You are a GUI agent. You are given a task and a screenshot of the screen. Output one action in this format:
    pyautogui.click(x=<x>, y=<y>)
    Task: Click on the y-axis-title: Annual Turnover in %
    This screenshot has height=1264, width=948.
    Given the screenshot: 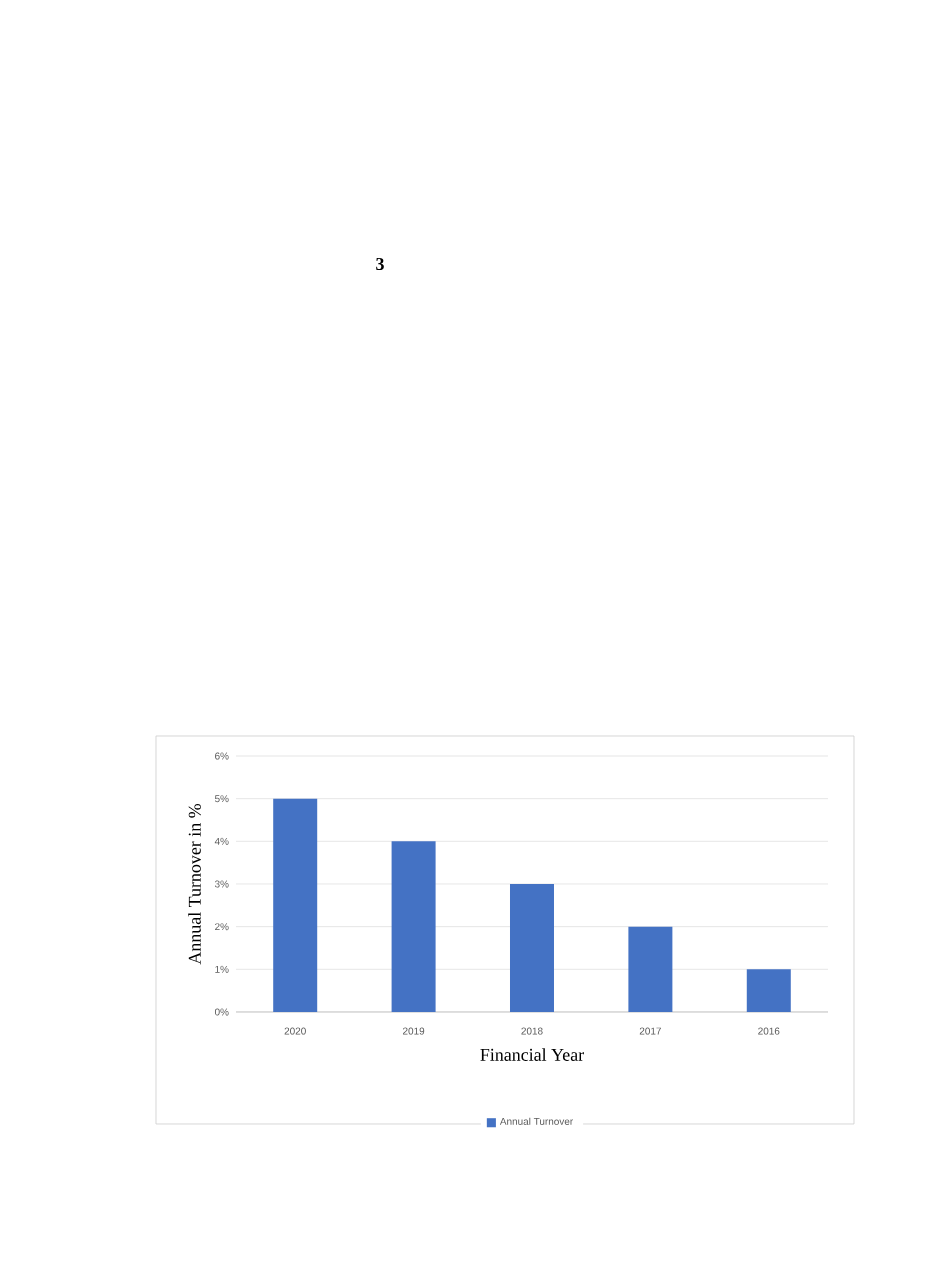 What is the action you would take?
    pyautogui.click(x=194, y=884)
    